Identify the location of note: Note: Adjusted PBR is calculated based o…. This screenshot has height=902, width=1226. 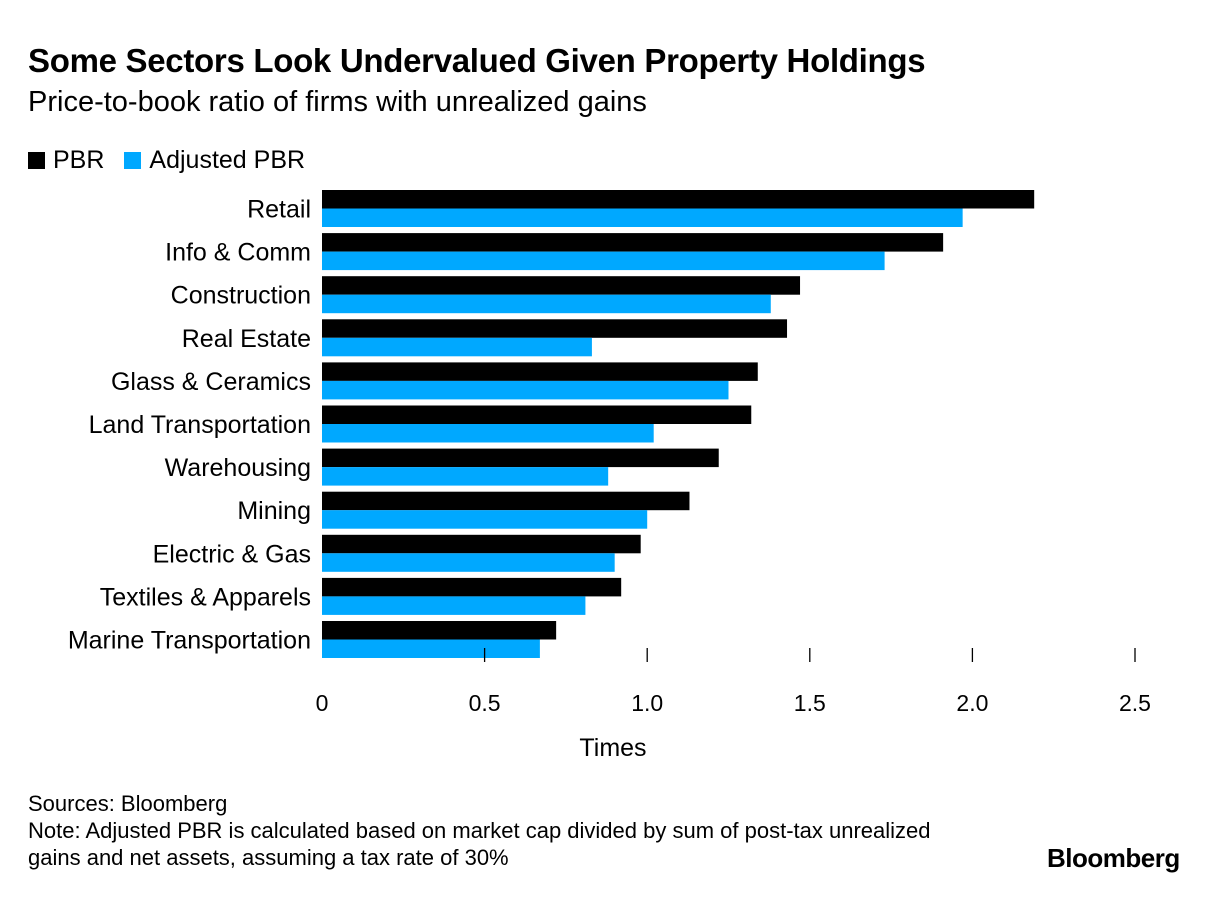
(479, 844).